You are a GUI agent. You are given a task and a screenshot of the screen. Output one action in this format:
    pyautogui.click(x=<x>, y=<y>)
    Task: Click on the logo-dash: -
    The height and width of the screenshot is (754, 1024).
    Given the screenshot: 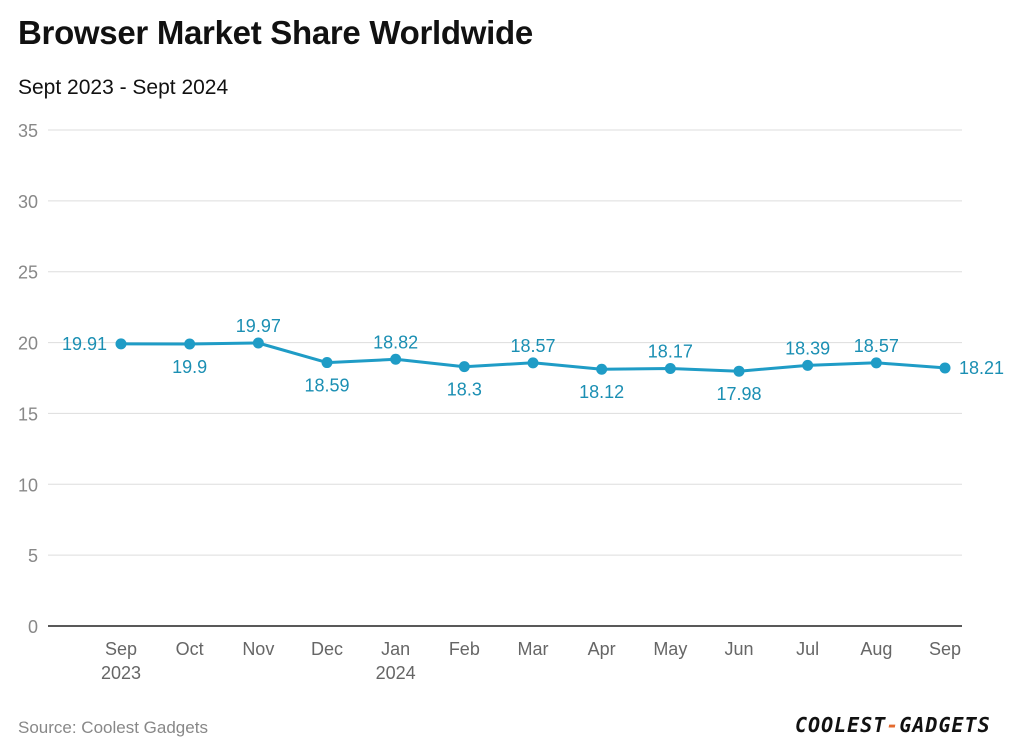 What is the action you would take?
    pyautogui.click(x=893, y=725)
    